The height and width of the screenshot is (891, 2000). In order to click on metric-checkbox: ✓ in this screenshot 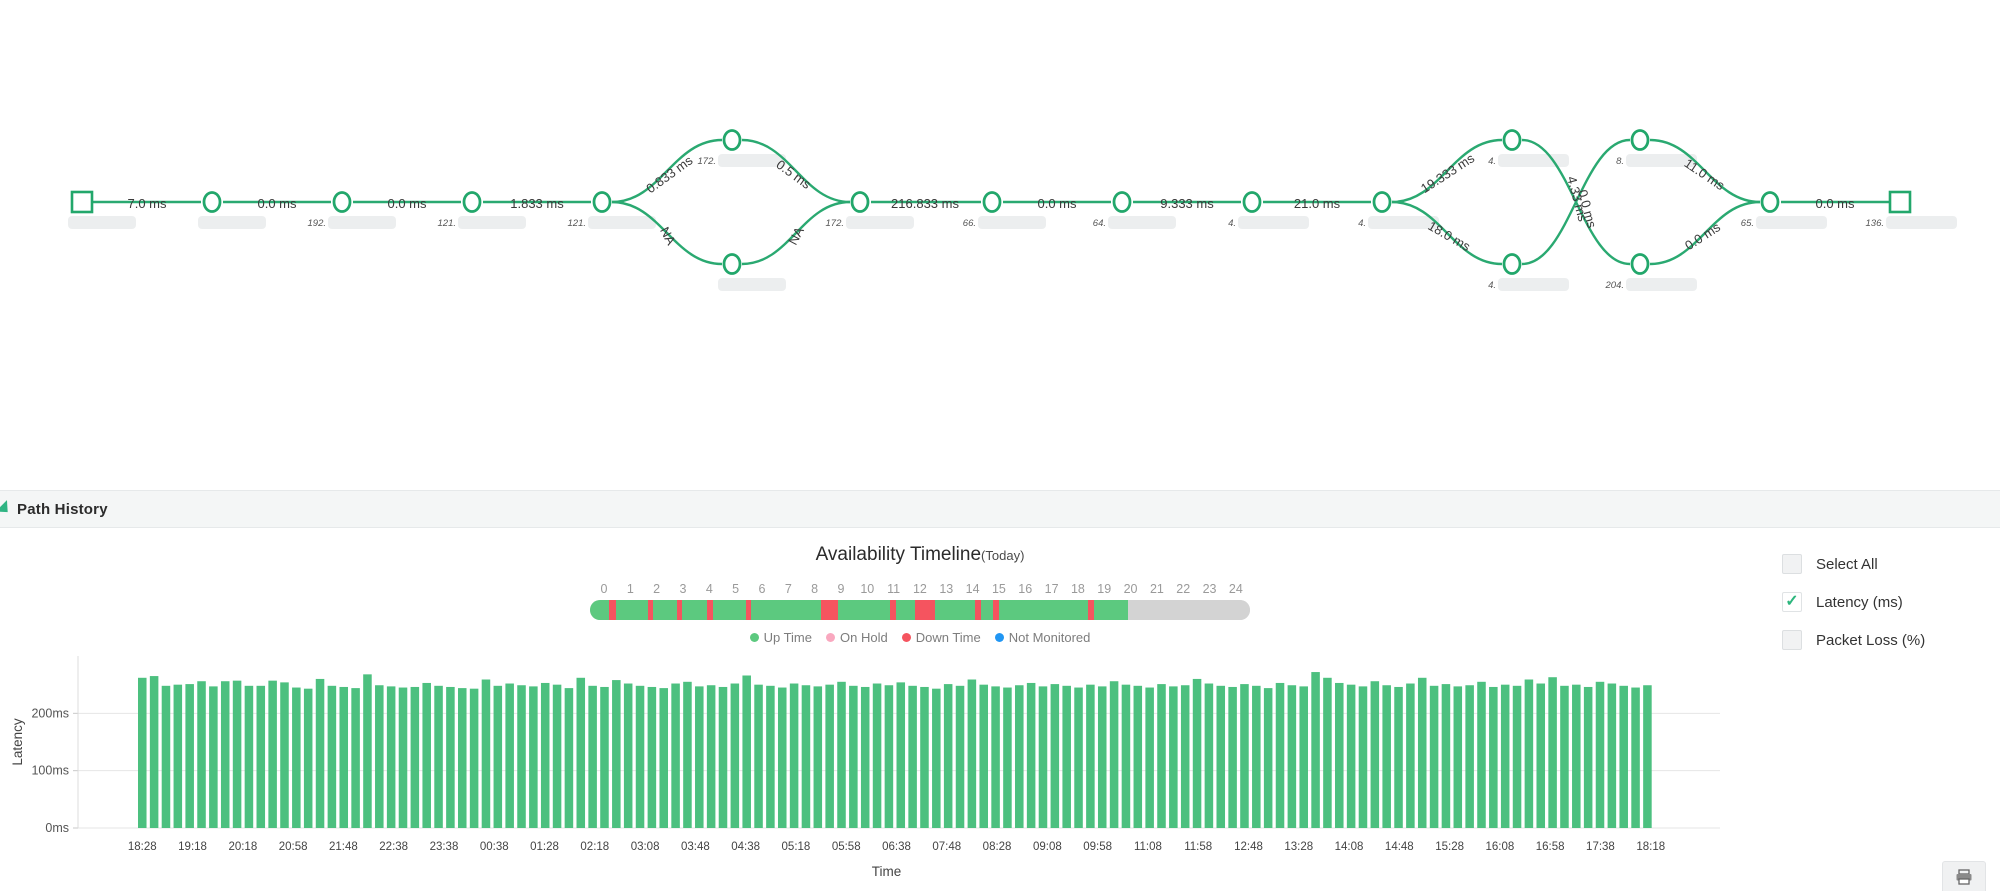, I will do `click(1792, 602)`.